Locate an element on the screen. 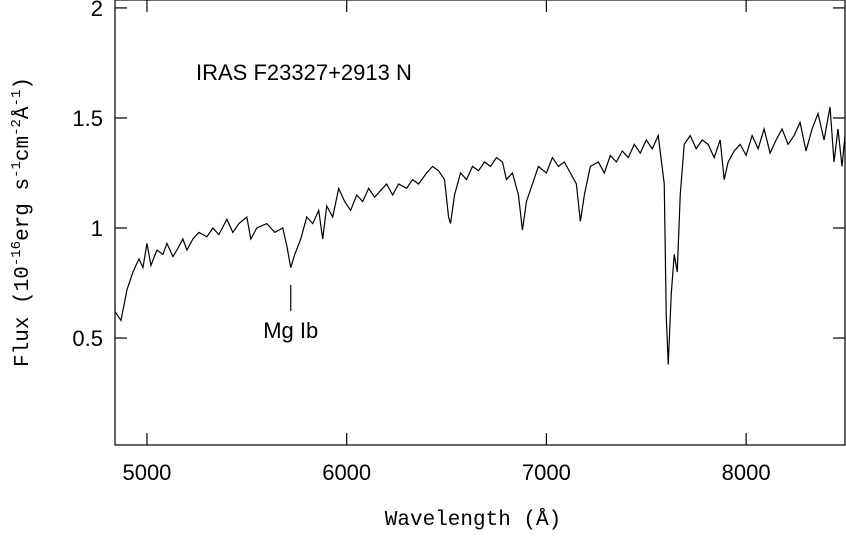 The height and width of the screenshot is (536, 846). y-label-sup: -2 is located at coordinates (17, 127).